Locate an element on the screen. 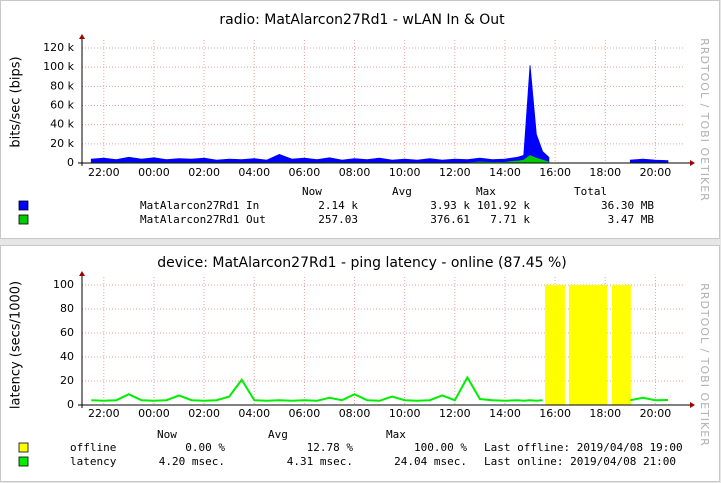 This screenshot has width=721, height=483. y-tick-label: 80 is located at coordinates (67, 308).